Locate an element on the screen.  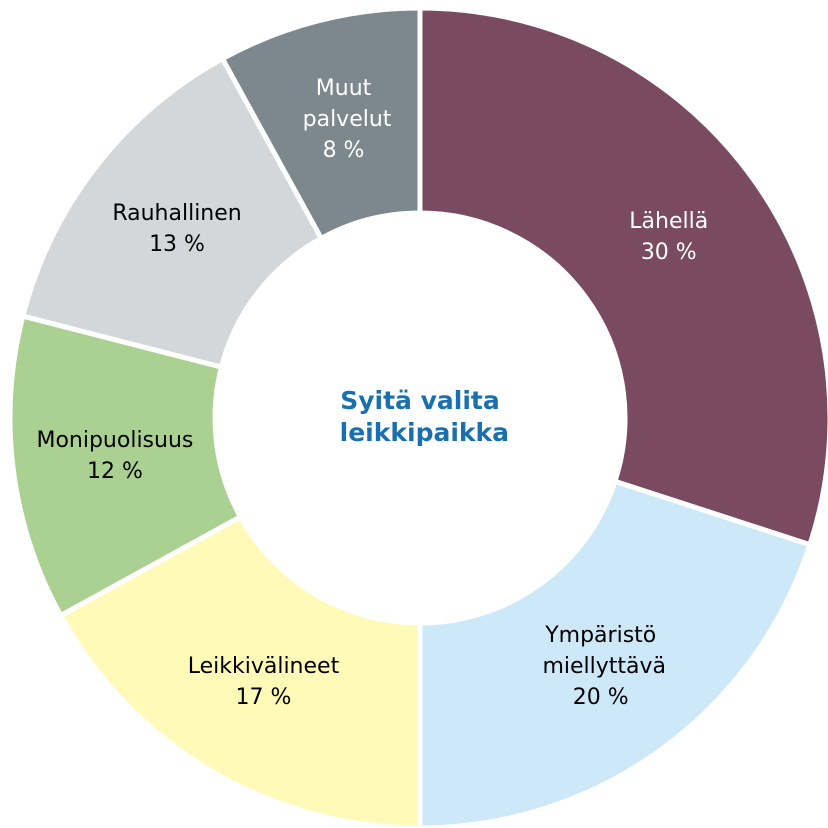
slice-label: Leikkivälineet is located at coordinates (264, 666).